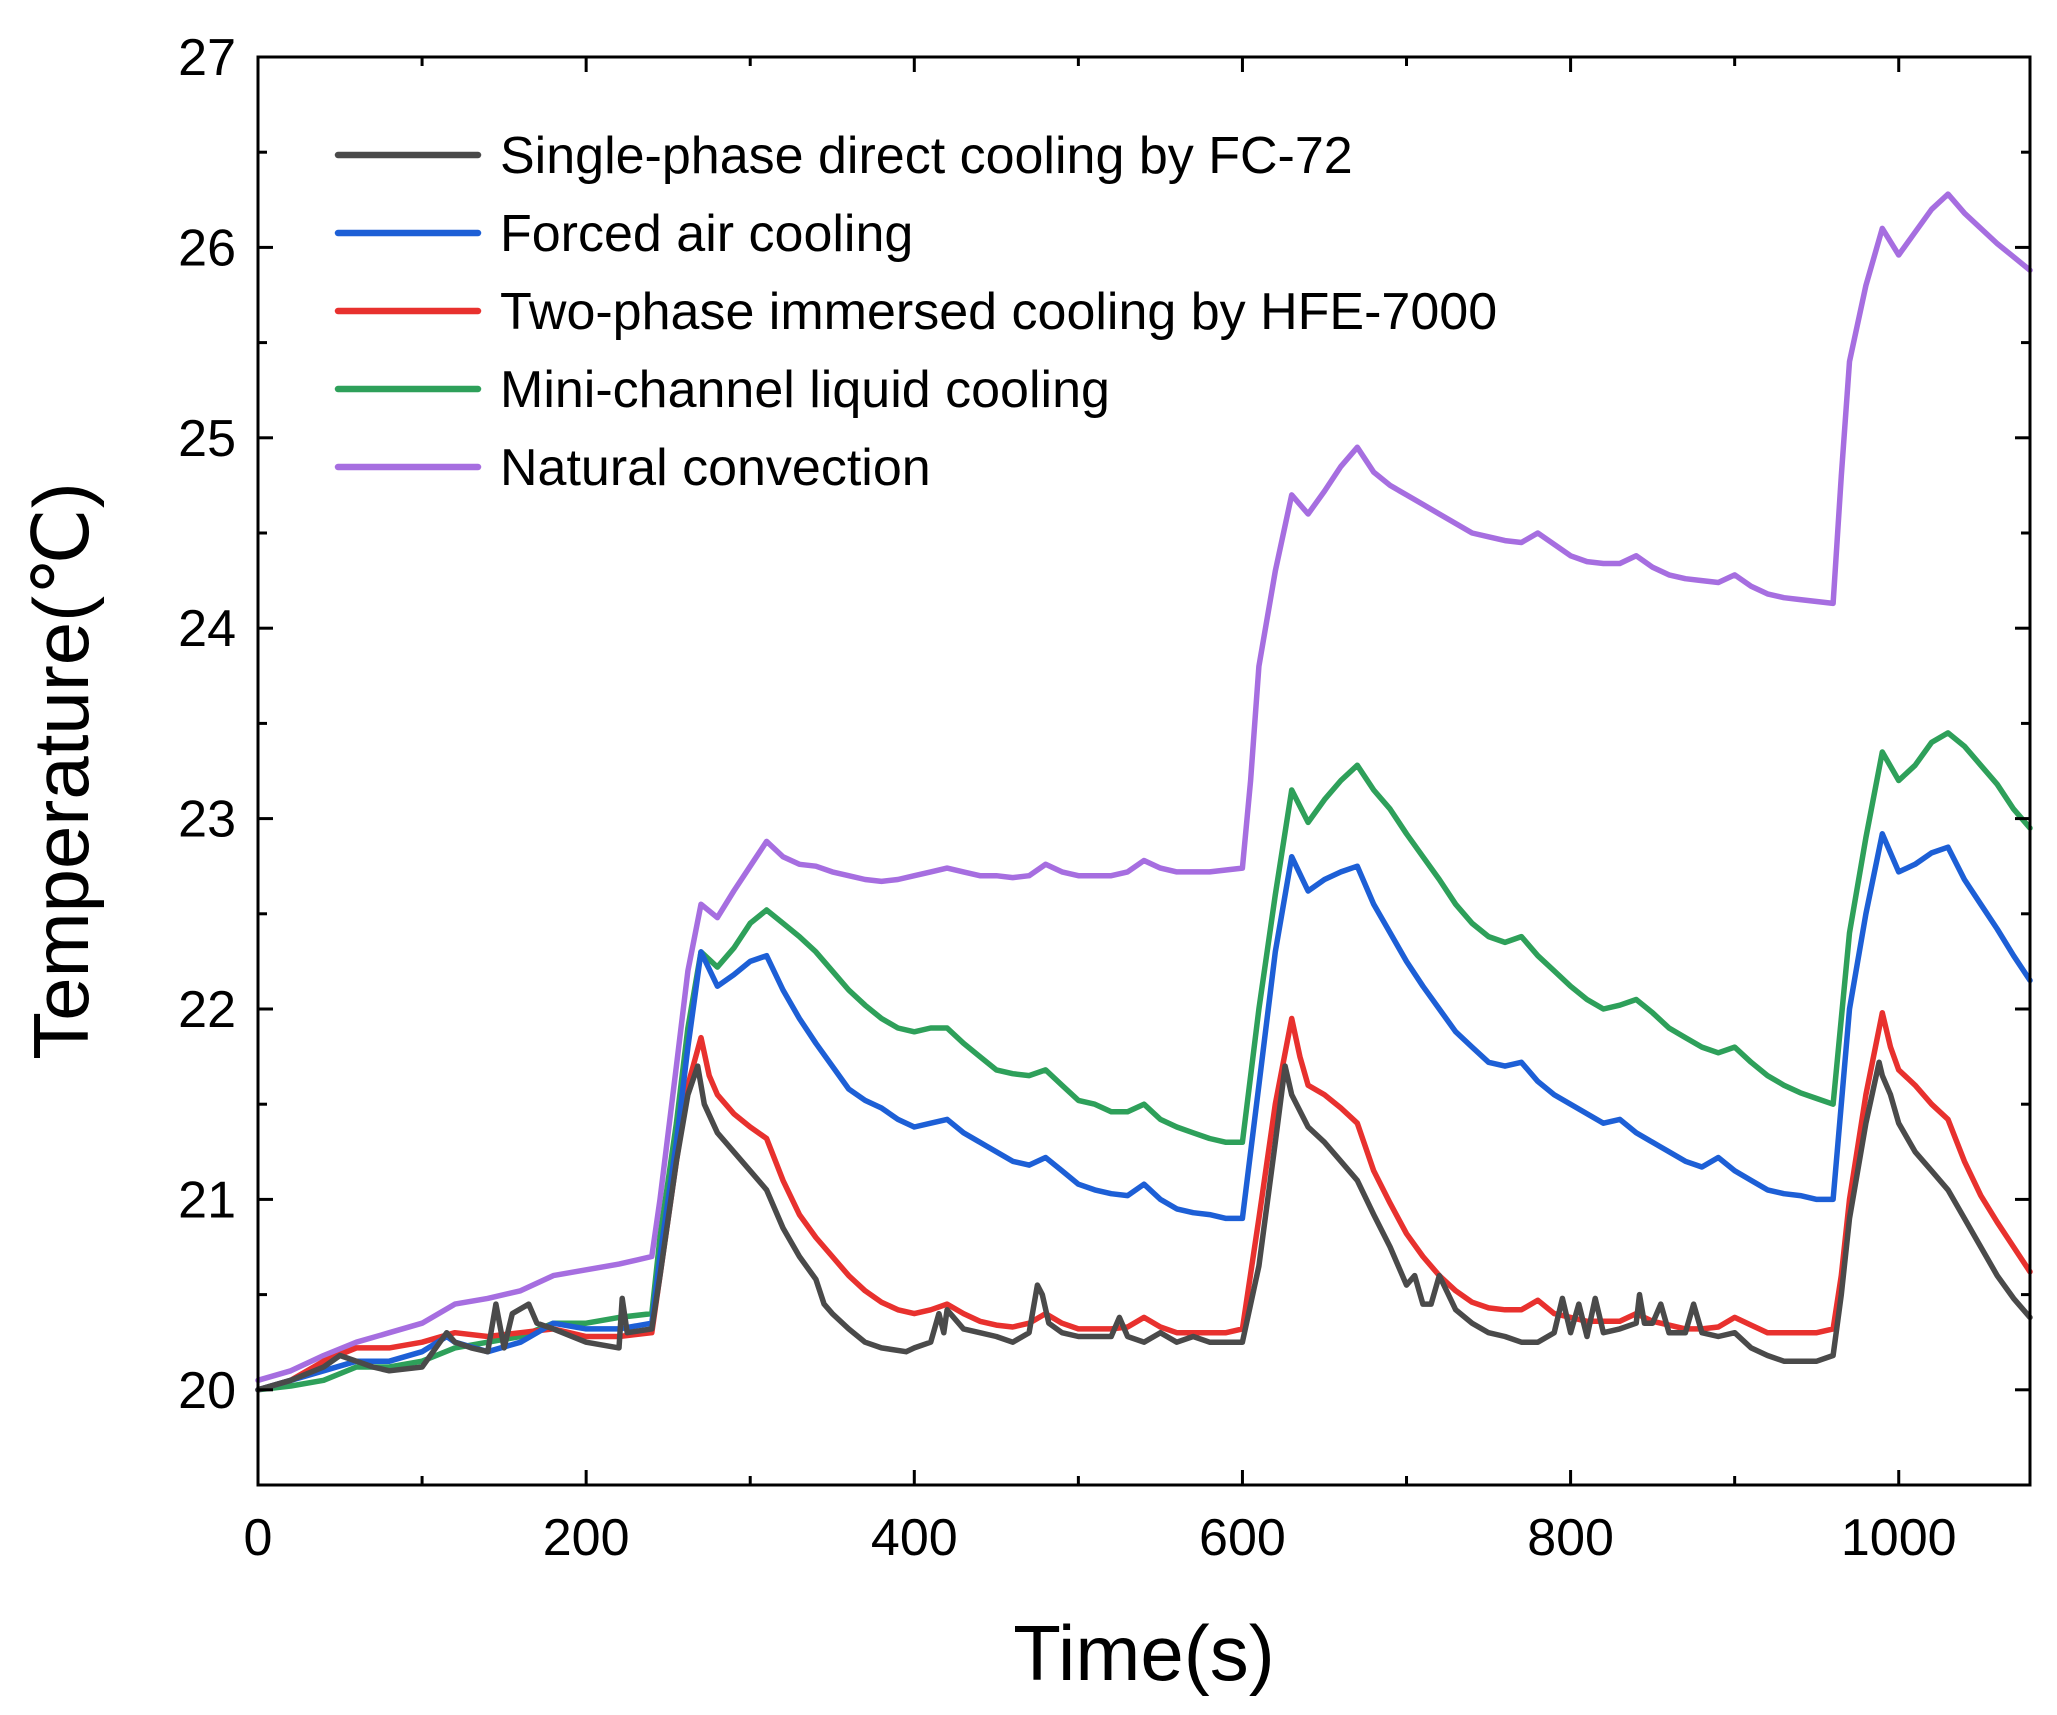 The image size is (2057, 1715). Describe the element at coordinates (207, 629) in the screenshot. I see `y-tick-label: 24` at that location.